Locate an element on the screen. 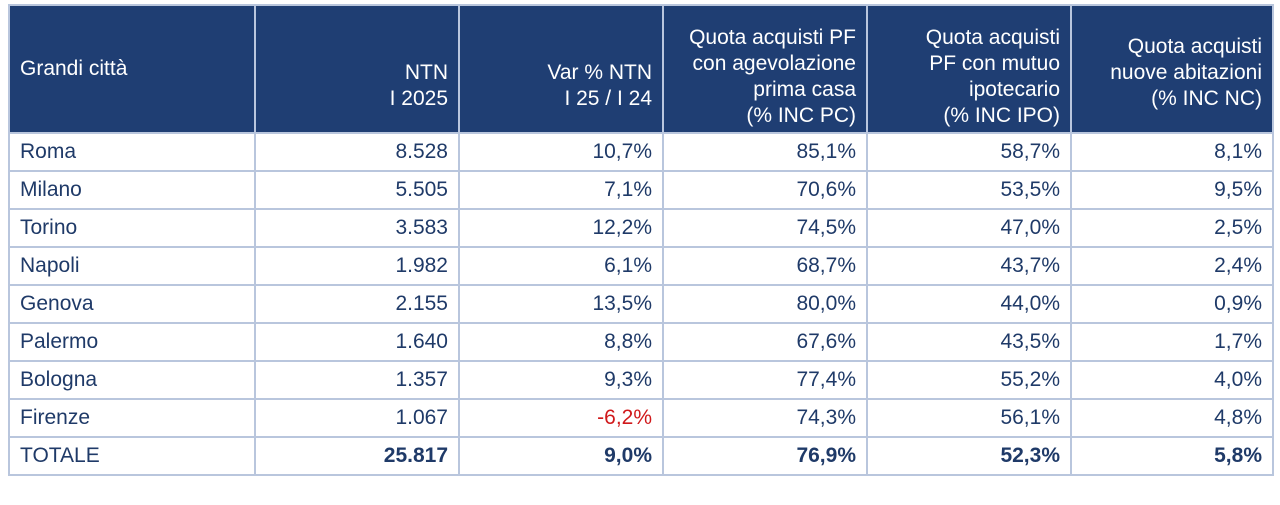  total-inc-pc: 76,9% is located at coordinates (765, 456).